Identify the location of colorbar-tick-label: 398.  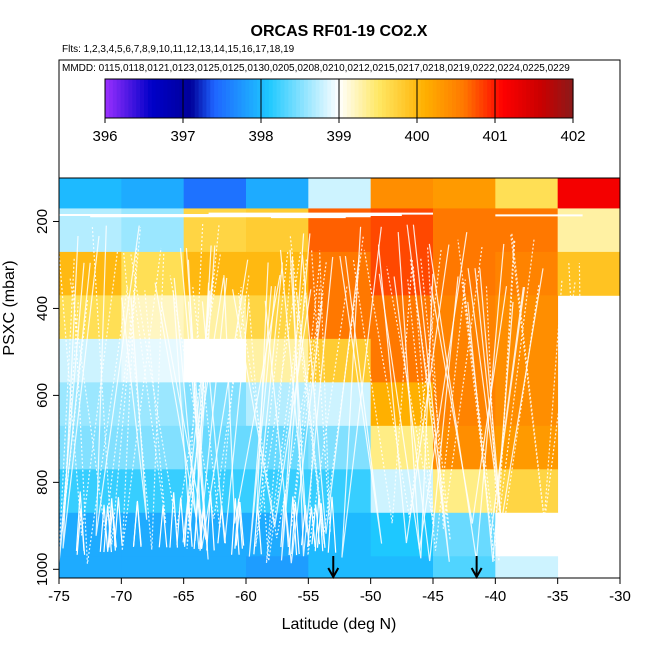
(260, 136).